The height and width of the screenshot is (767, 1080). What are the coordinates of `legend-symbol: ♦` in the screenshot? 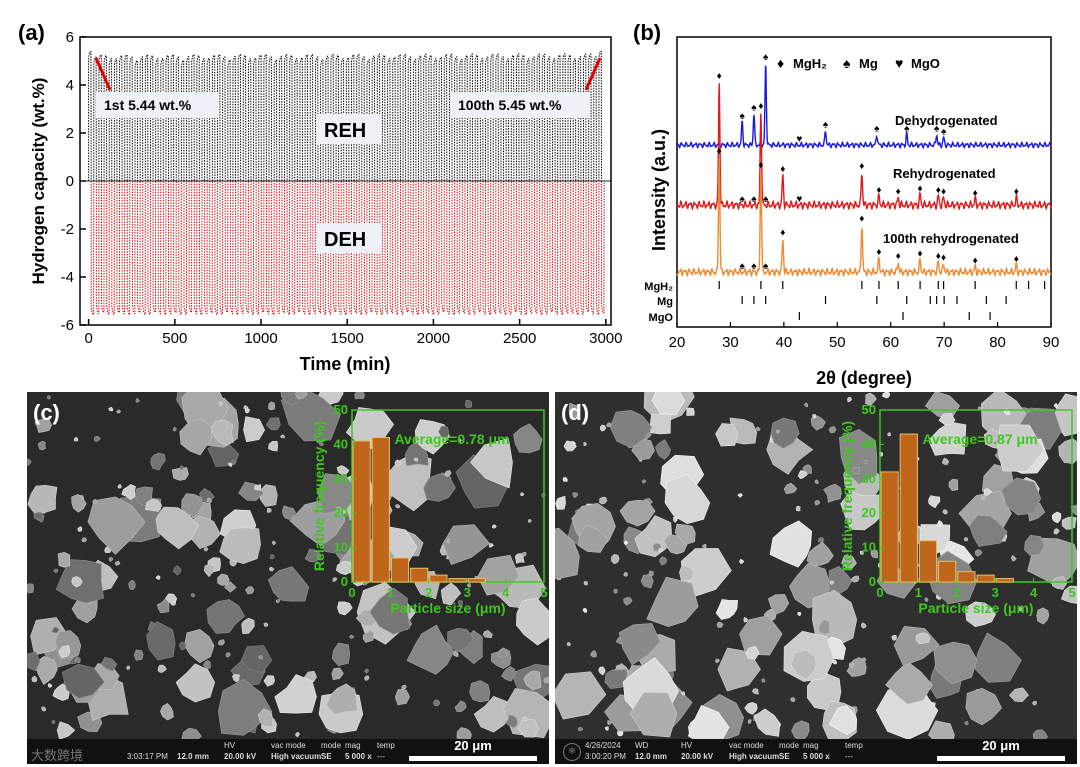 It's located at (780, 63).